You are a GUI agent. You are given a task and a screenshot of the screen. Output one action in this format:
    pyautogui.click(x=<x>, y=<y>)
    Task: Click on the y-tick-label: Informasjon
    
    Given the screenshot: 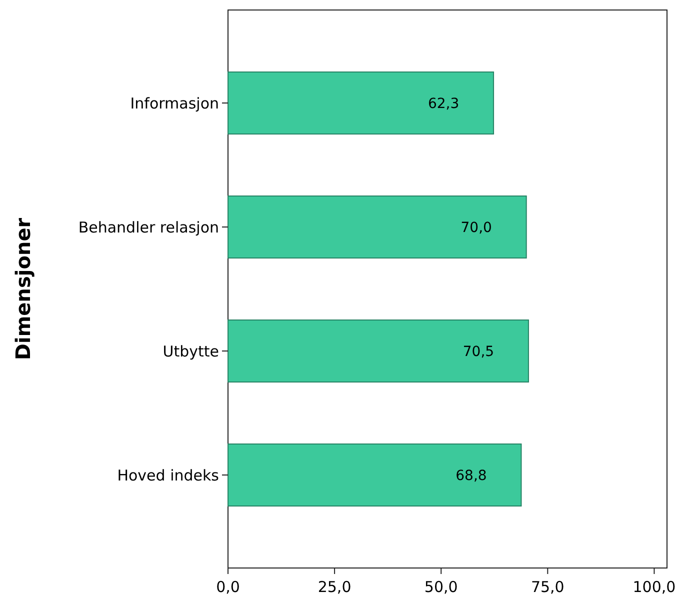 What is the action you would take?
    pyautogui.click(x=174, y=103)
    